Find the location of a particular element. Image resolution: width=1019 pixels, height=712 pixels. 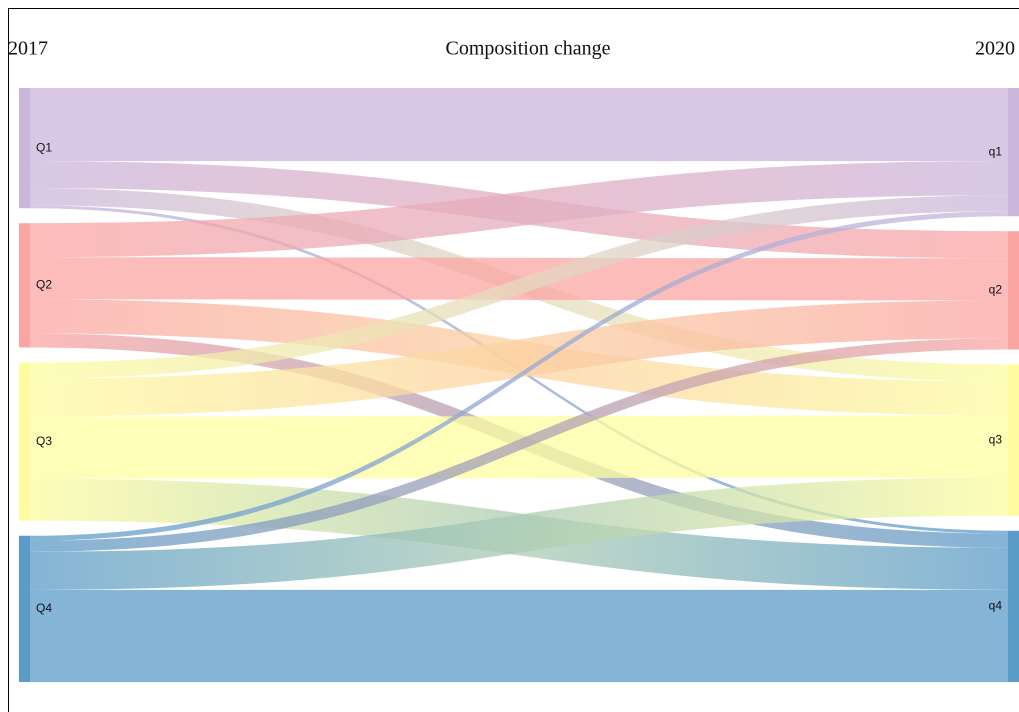

left-heading: 2017 is located at coordinates (28, 49).